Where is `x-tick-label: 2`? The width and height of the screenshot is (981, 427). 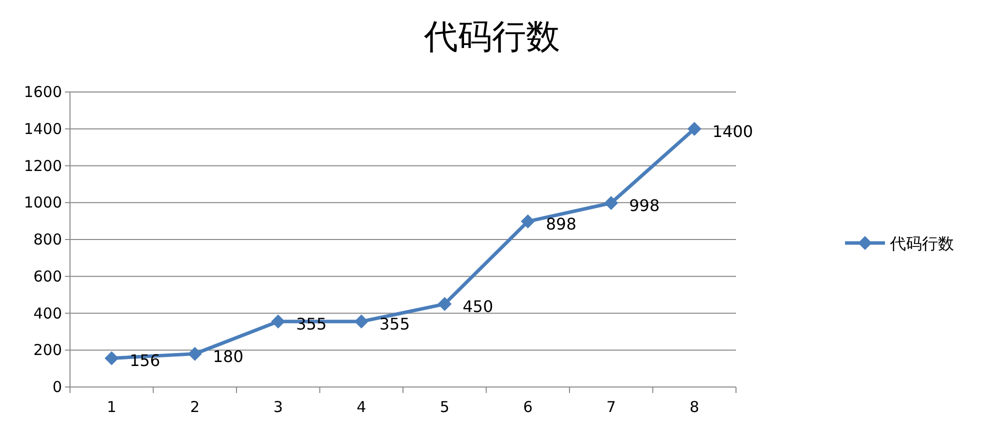 x-tick-label: 2 is located at coordinates (195, 407).